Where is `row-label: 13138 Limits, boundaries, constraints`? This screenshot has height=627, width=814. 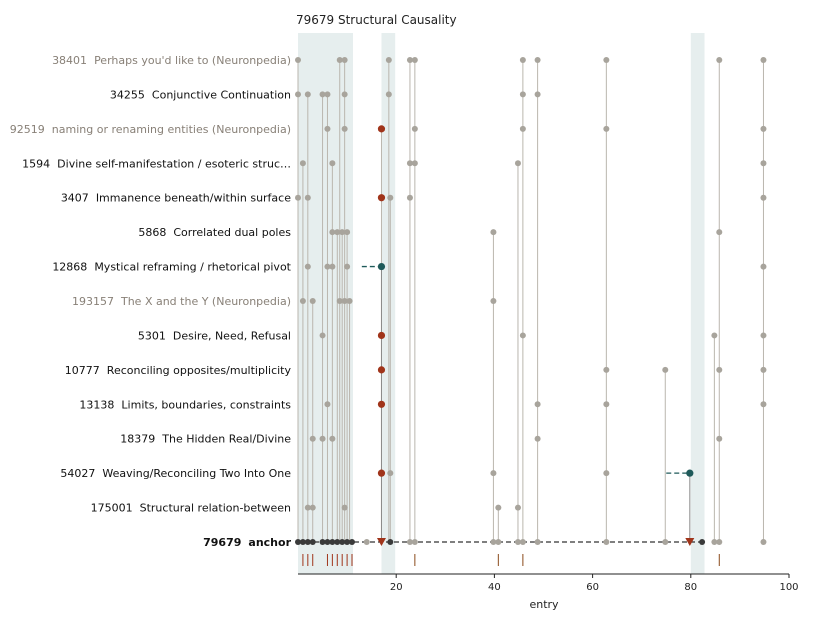 row-label: 13138 Limits, boundaries, constraints is located at coordinates (185, 404).